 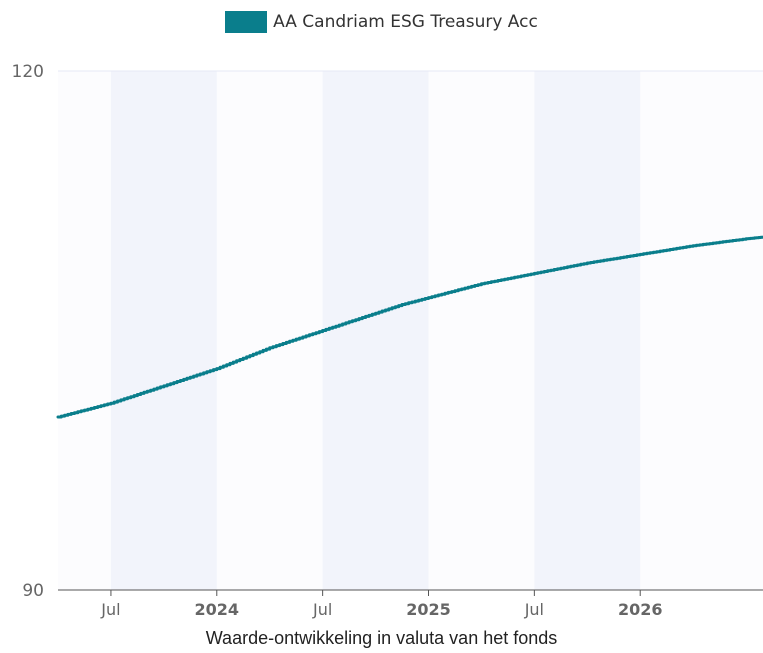 I want to click on y-tick-label: 90, so click(x=33, y=591).